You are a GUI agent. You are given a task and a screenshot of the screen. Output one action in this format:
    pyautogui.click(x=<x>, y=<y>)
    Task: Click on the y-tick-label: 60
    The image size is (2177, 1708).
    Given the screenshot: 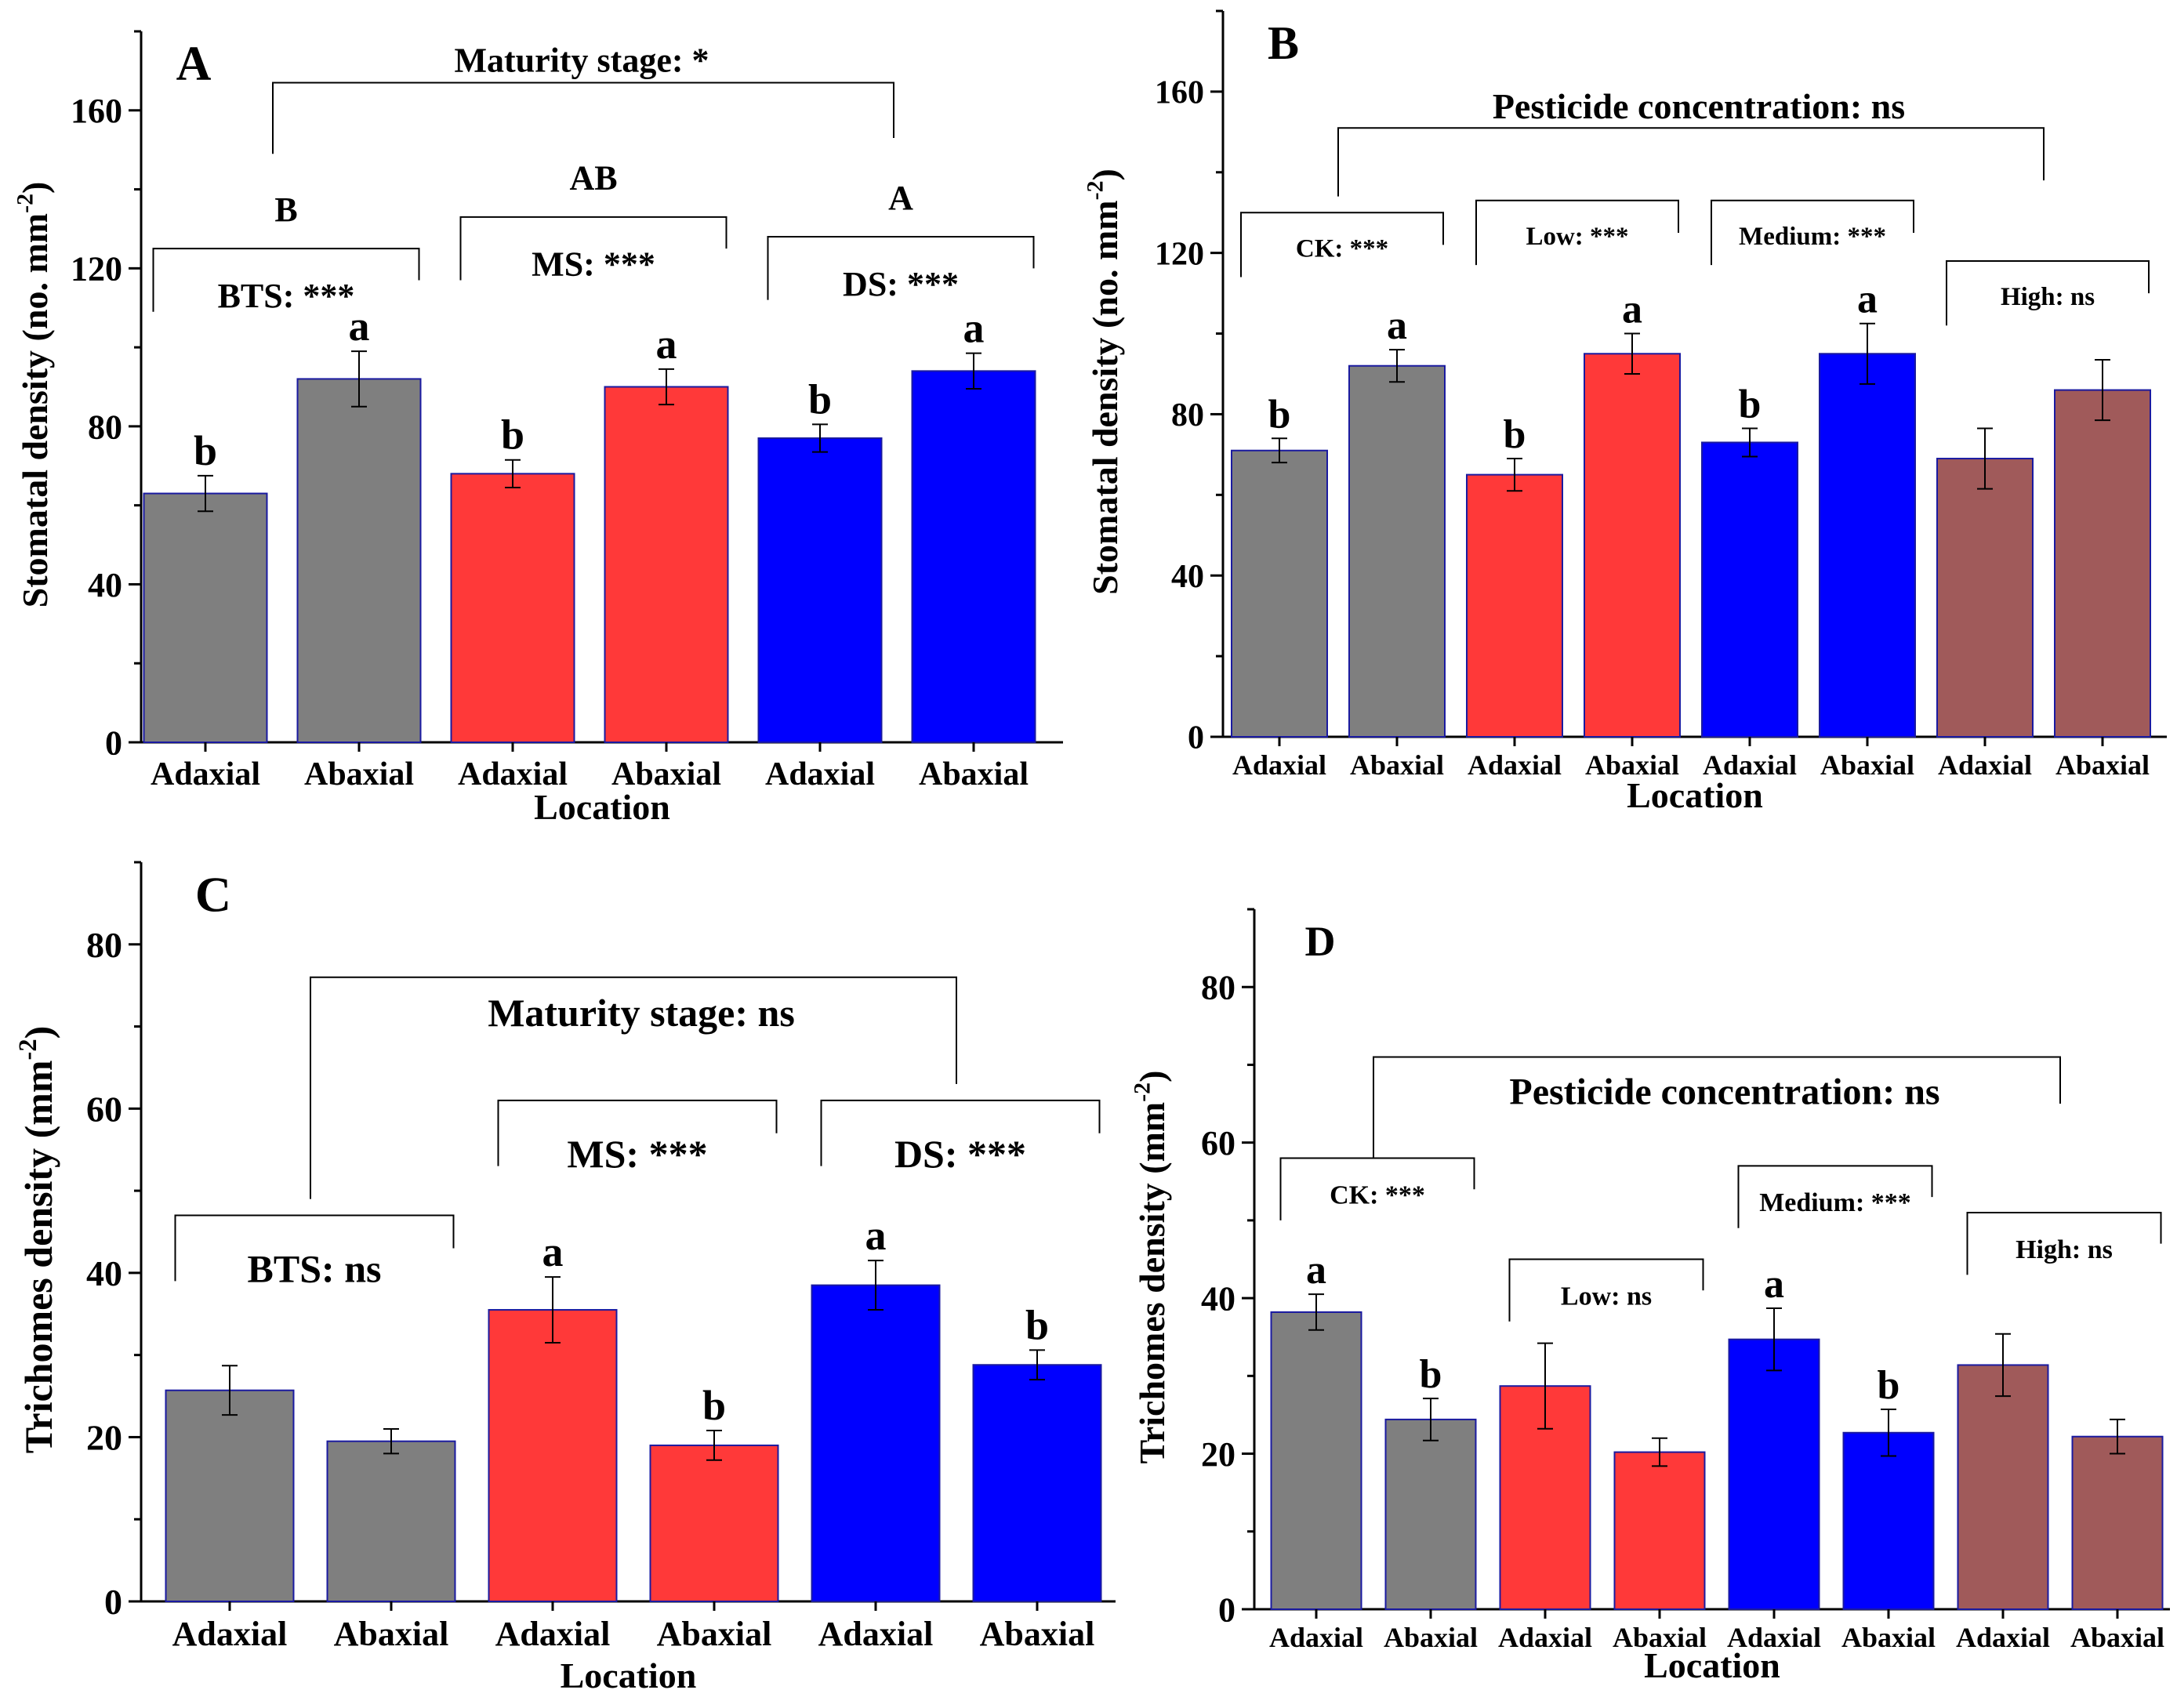 What is the action you would take?
    pyautogui.click(x=104, y=1109)
    